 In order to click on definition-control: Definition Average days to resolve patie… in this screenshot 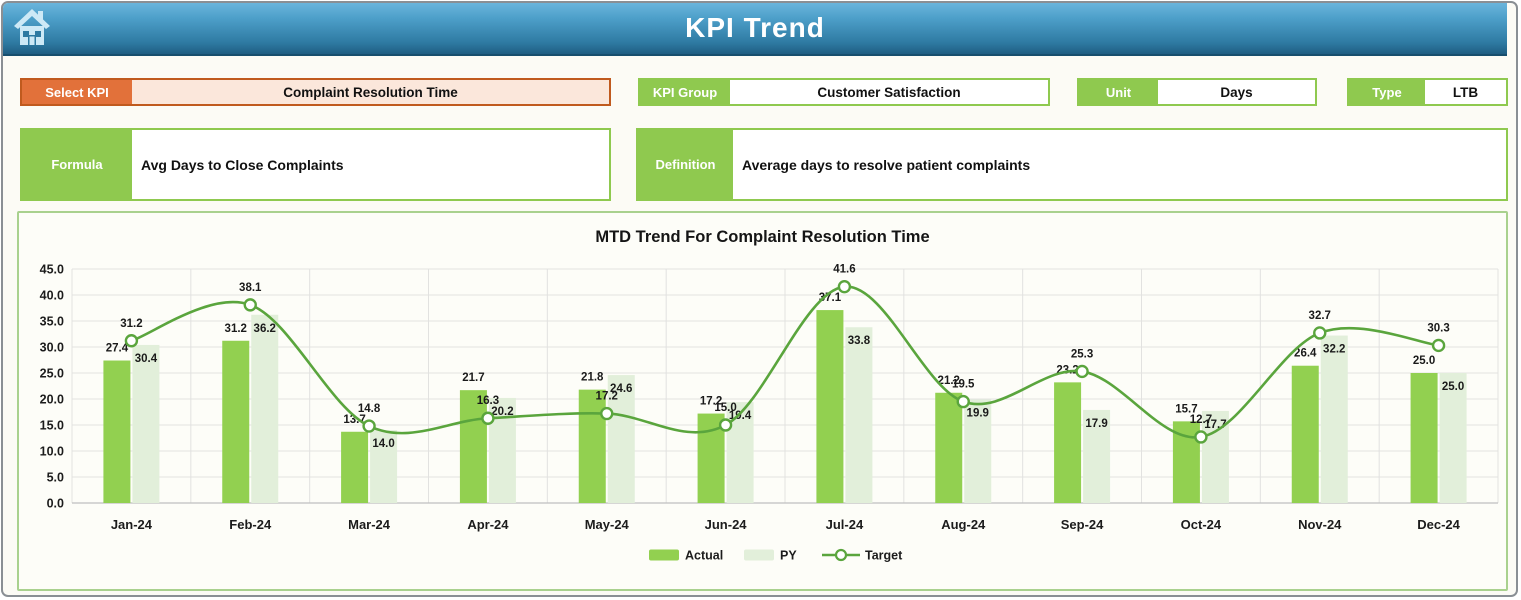, I will do `click(1072, 164)`.